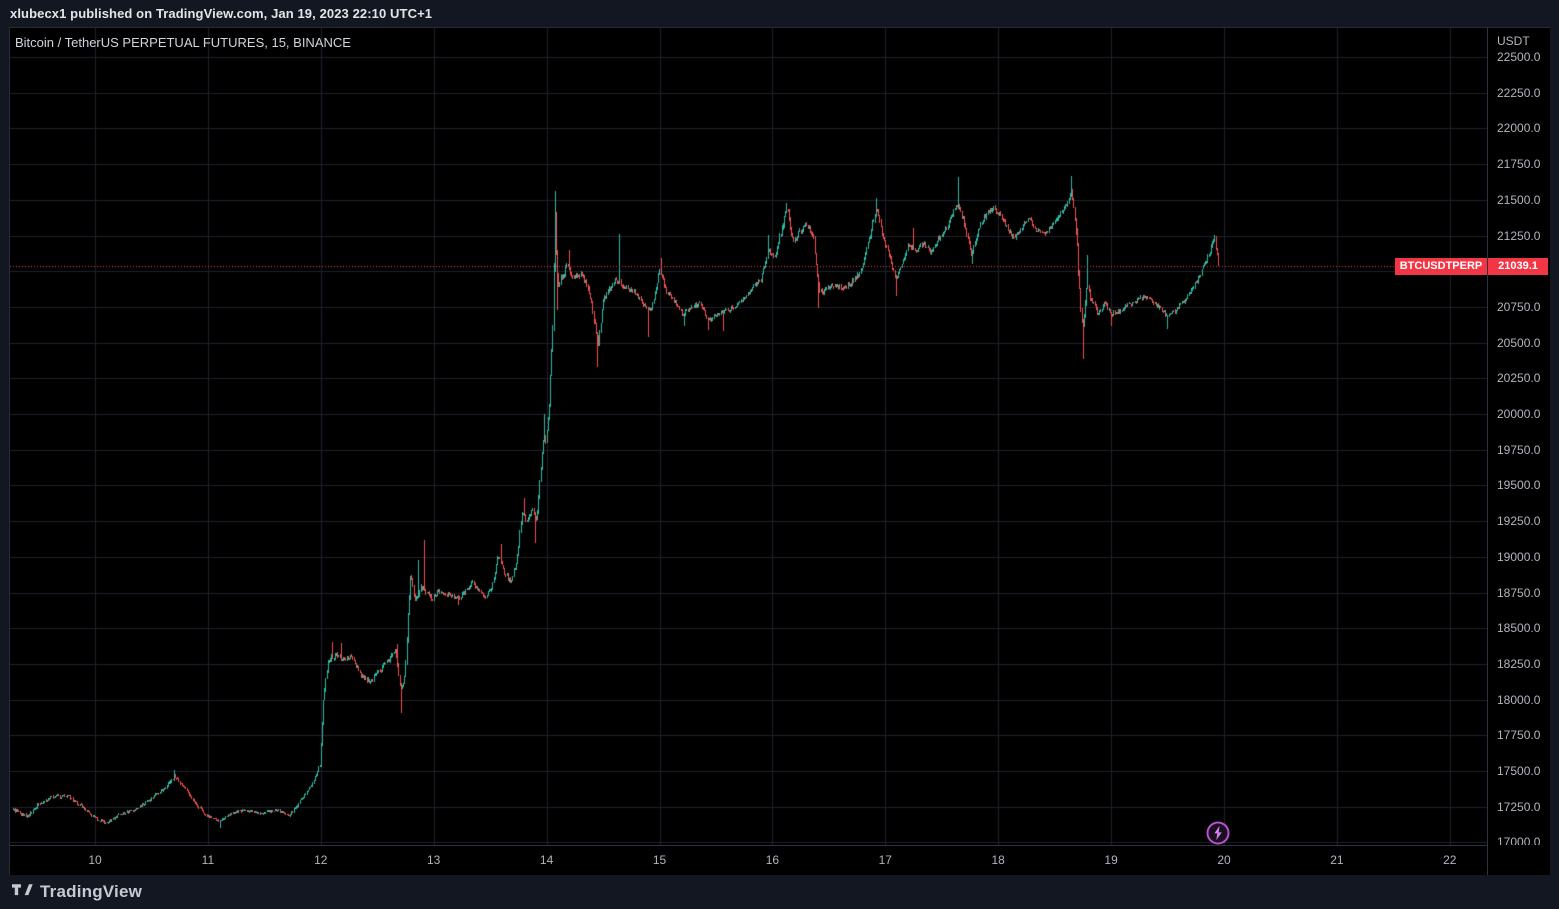  What do you see at coordinates (321, 860) in the screenshot?
I see `time-tick-label: 12` at bounding box center [321, 860].